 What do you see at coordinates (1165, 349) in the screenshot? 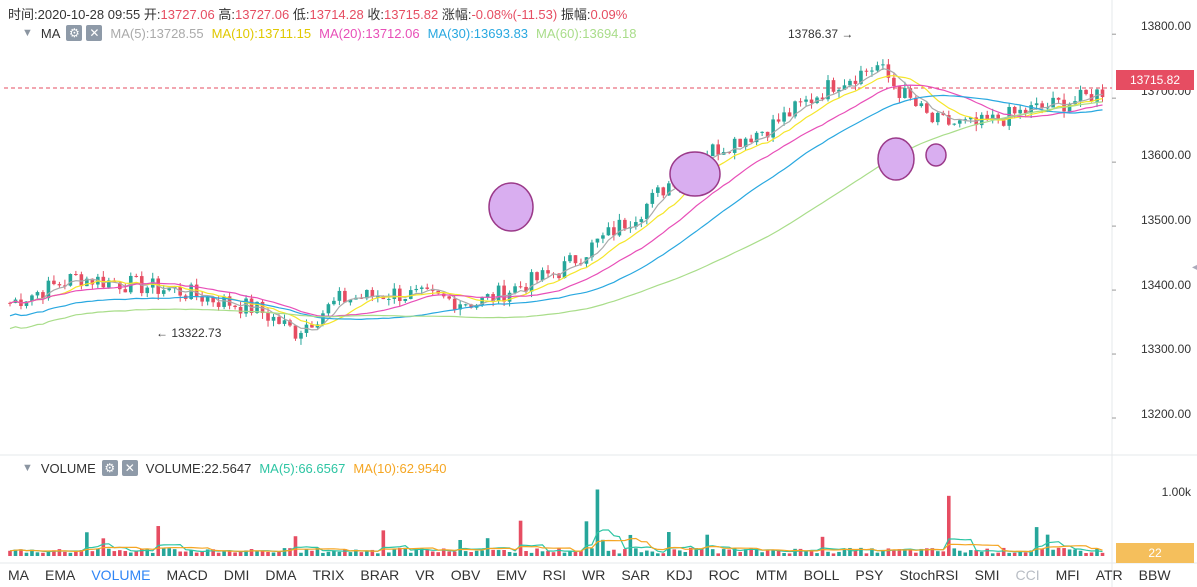
I see `price-tick: 13300.00` at bounding box center [1165, 349].